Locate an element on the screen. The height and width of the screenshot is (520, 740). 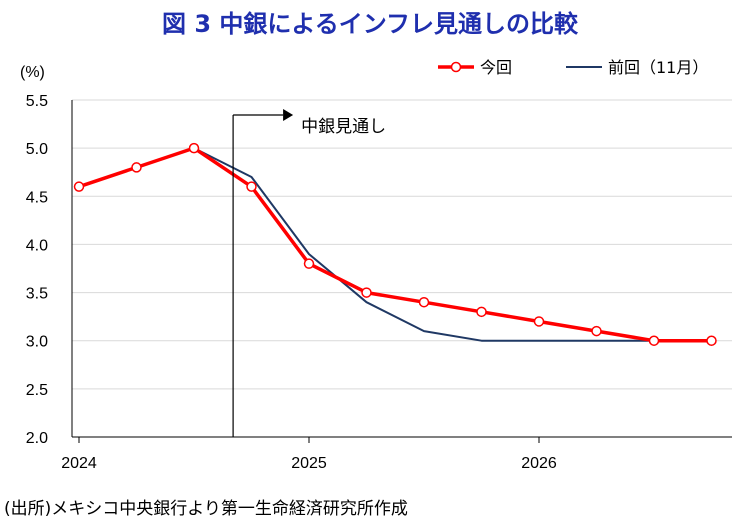
source-note: (出所)メキシコ中央銀行より第一生命経済研究所作成 is located at coordinates (206, 509).